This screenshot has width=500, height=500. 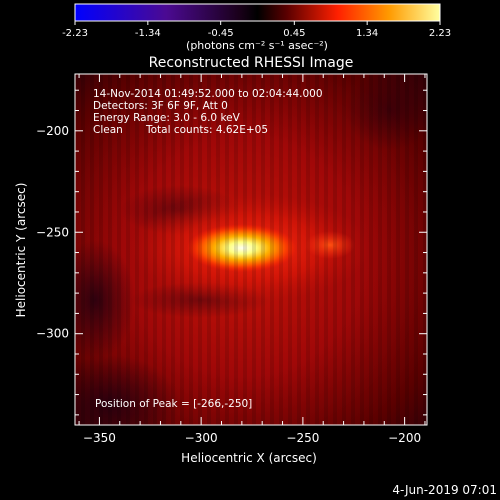 I want to click on x-tick-label: −300, so click(x=201, y=438).